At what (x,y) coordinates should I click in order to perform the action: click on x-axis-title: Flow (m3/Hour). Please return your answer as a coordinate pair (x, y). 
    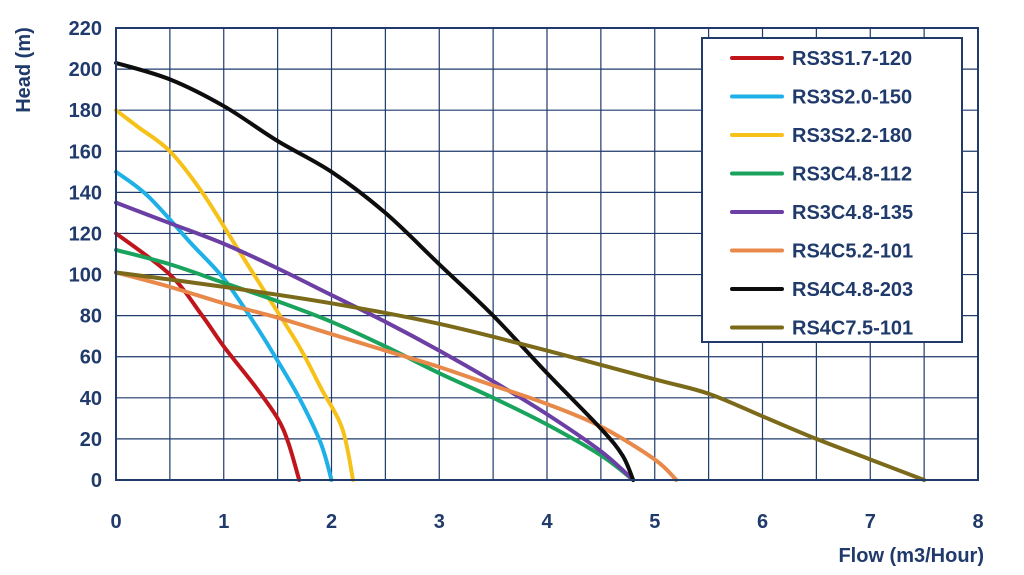
    Looking at the image, I should click on (911, 556).